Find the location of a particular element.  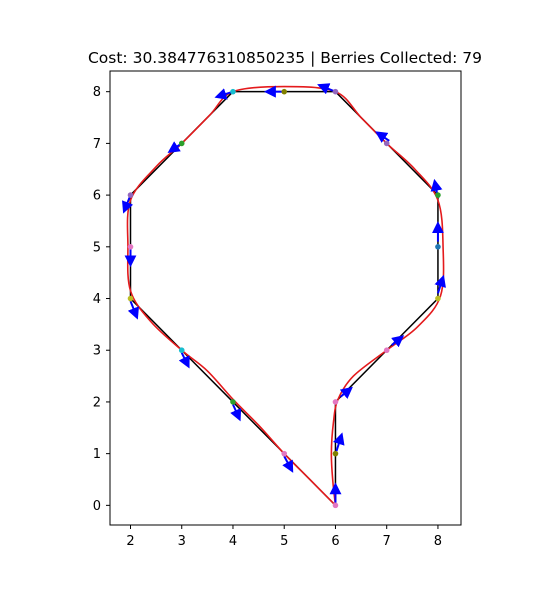

direction-arrow is located at coordinates (338, 444).